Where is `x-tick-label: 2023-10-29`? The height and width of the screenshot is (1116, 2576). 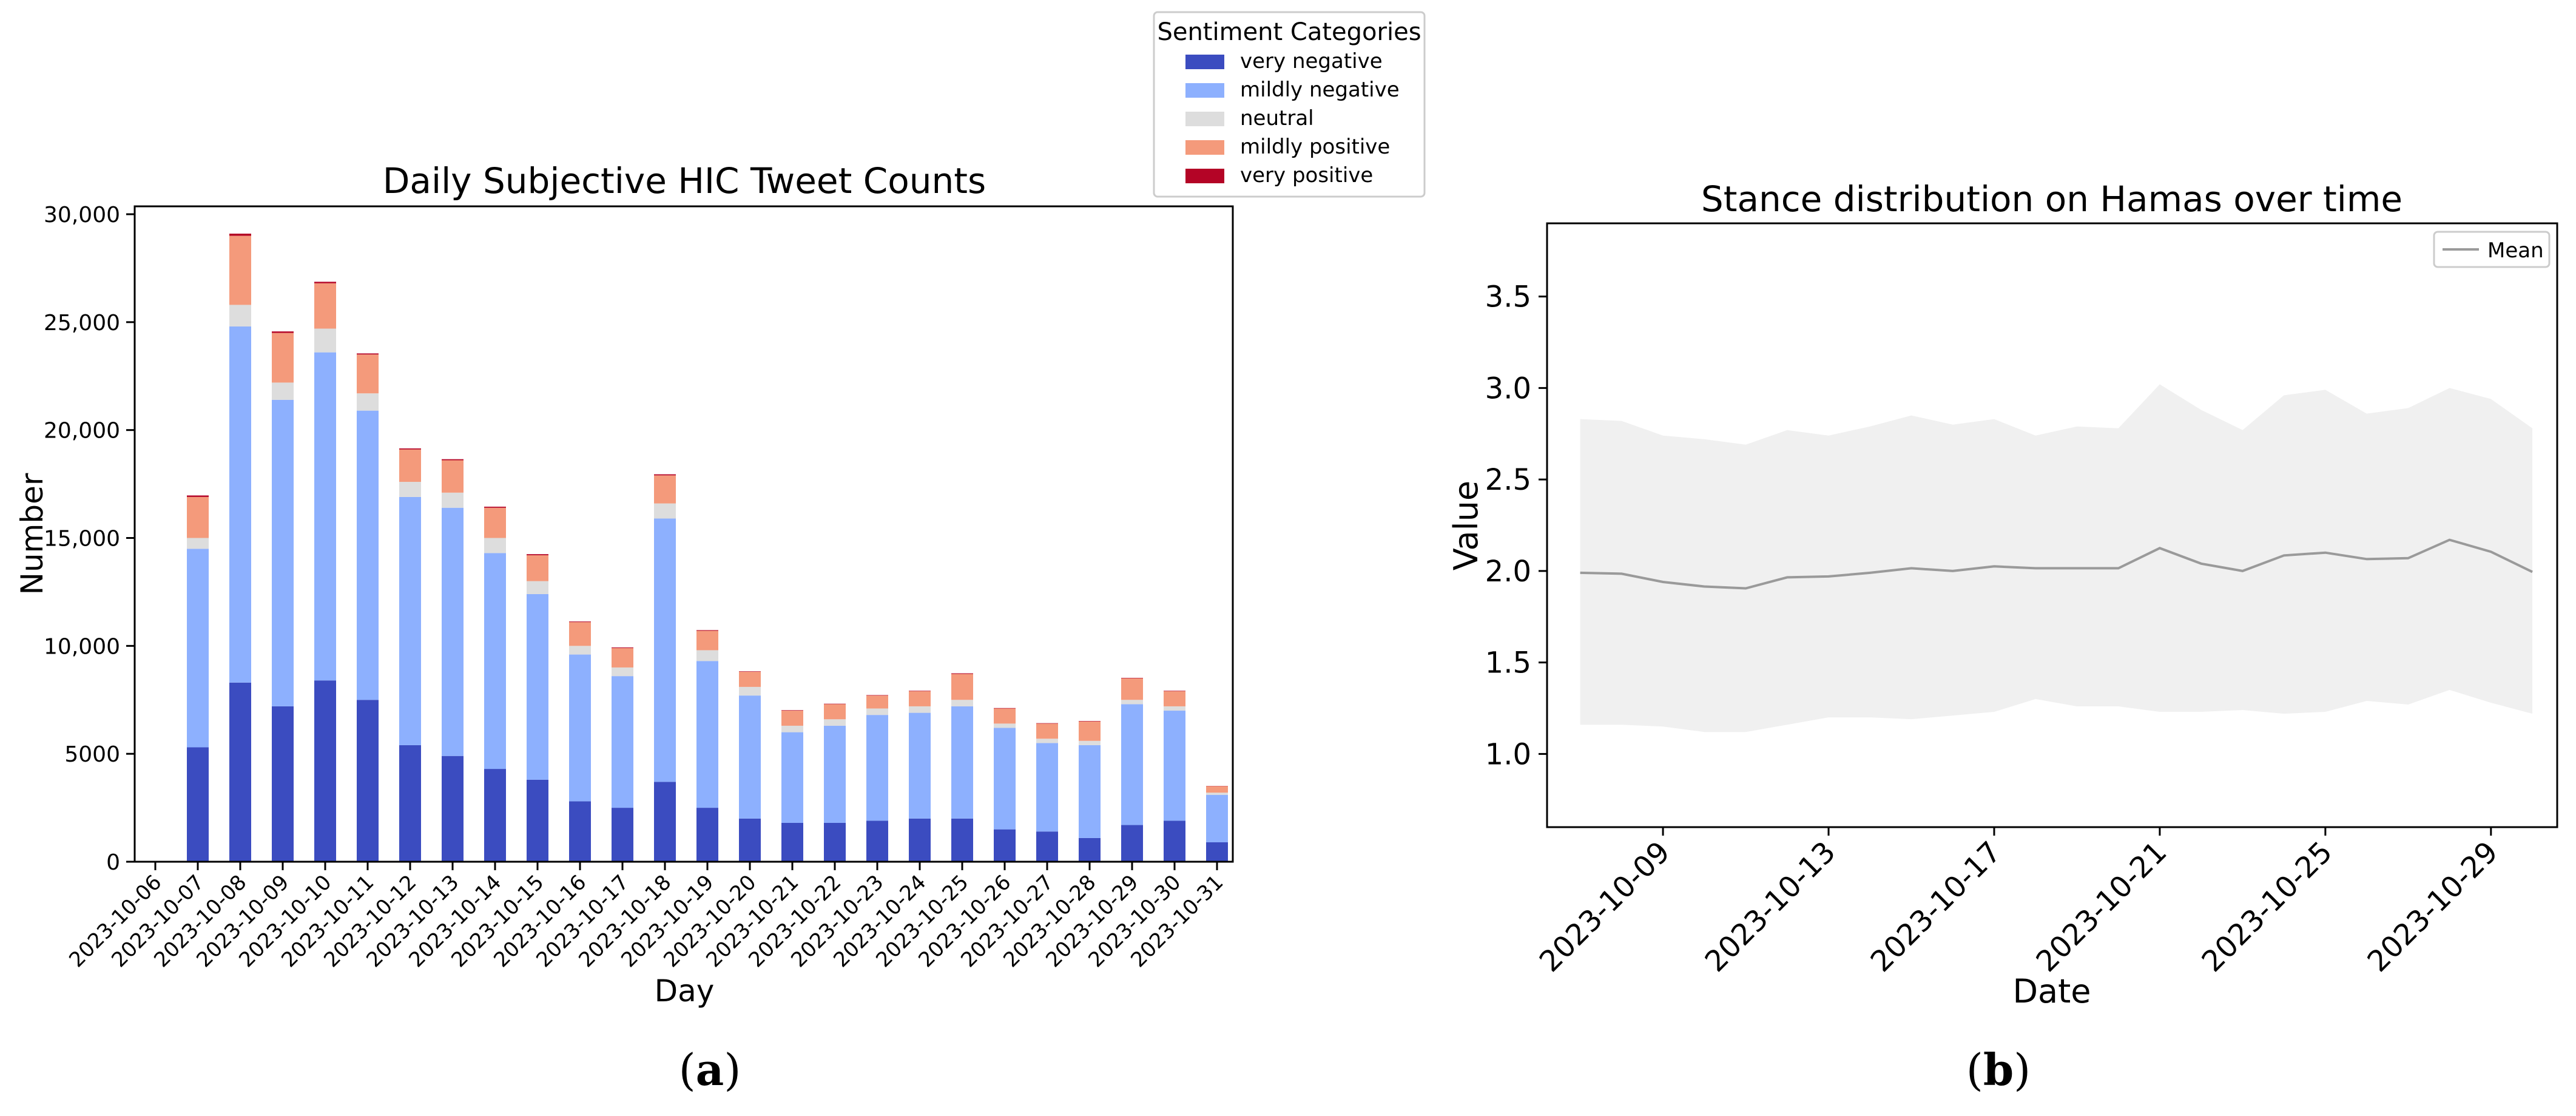
x-tick-label: 2023-10-29 is located at coordinates (2433, 907).